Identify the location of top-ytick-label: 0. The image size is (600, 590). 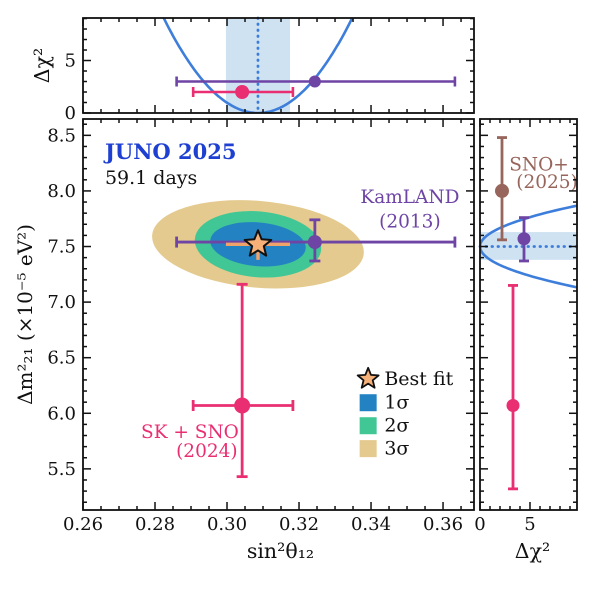
(70, 113).